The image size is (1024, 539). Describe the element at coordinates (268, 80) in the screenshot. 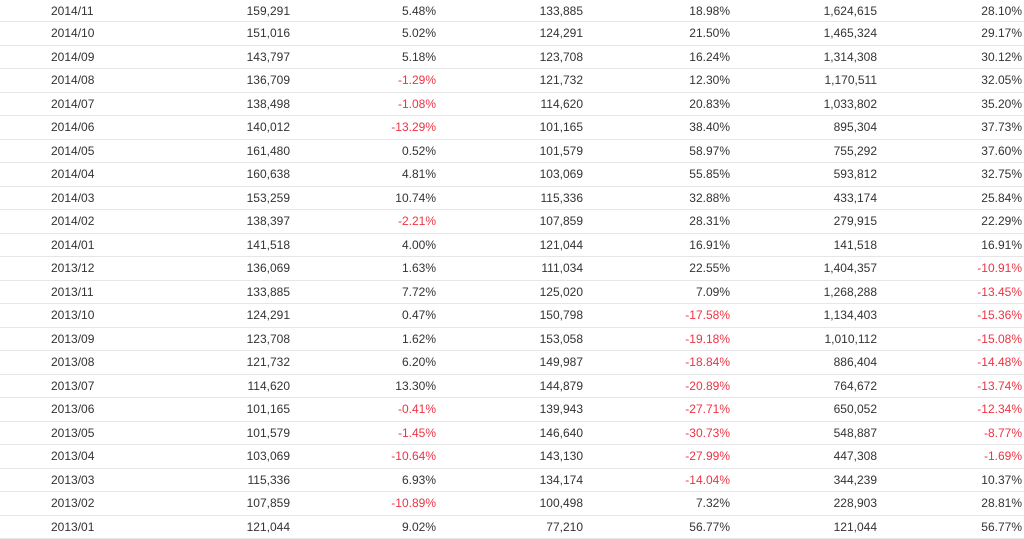

I see `value-cell: 136,709` at that location.